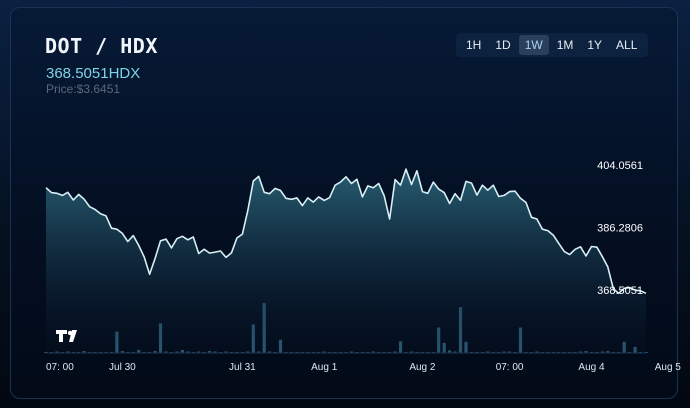 The height and width of the screenshot is (408, 690). Describe the element at coordinates (122, 367) in the screenshot. I see `x-tick-label: Jul 30` at that location.